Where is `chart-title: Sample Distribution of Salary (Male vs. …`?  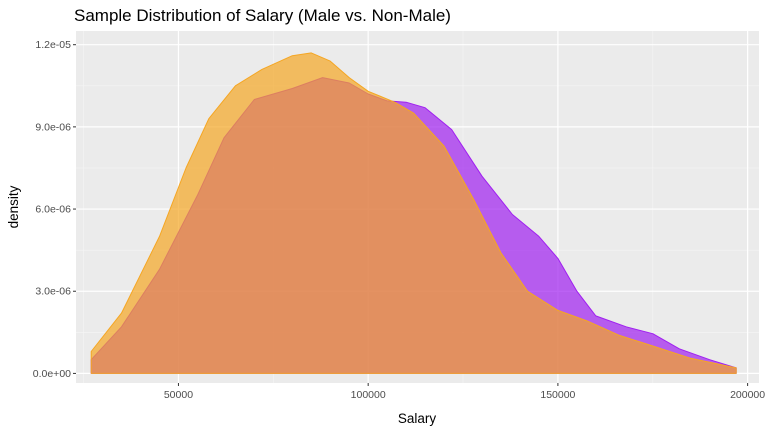 chart-title: Sample Distribution of Salary (Male vs. … is located at coordinates (262, 15).